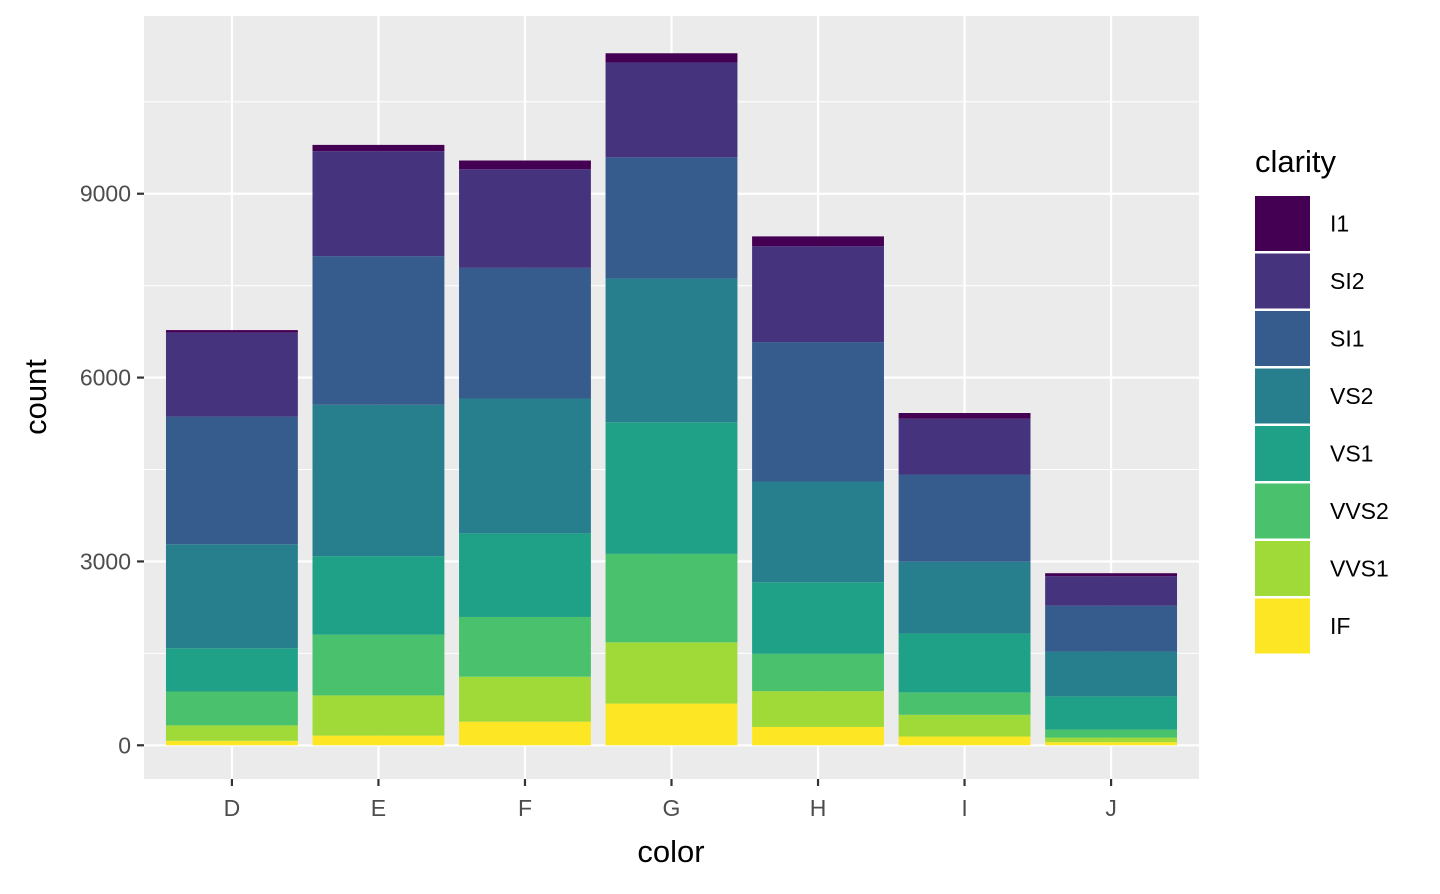 The width and height of the screenshot is (1440, 894). What do you see at coordinates (818, 736) in the screenshot?
I see `bar-segment-H-IF` at bounding box center [818, 736].